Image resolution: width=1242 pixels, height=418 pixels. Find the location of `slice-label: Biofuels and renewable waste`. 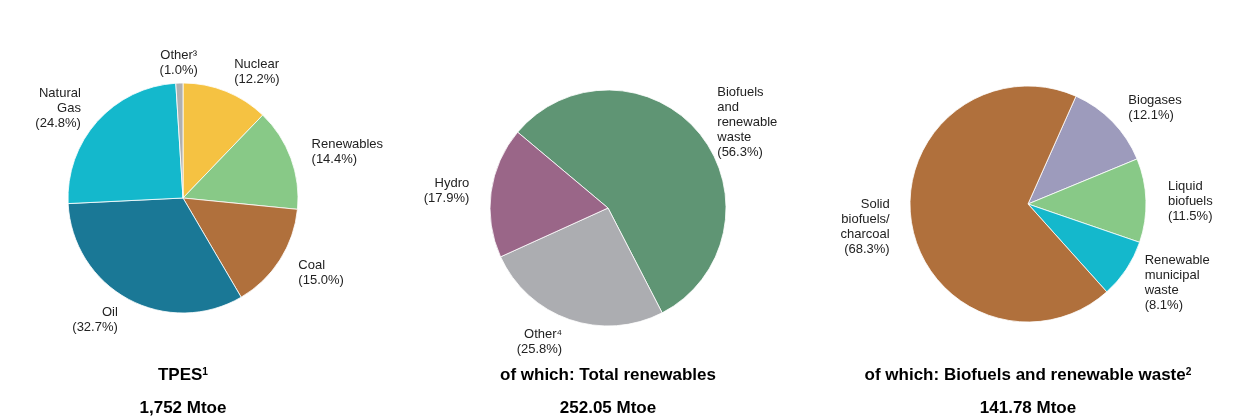

slice-label: Biofuels and renewable waste is located at coordinates (747, 113).